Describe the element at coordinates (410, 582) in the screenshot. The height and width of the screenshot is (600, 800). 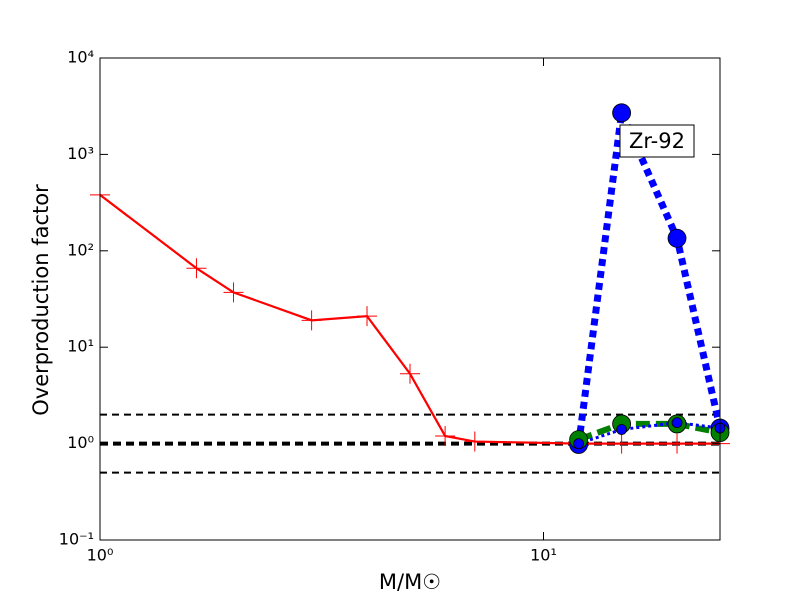
I see `x-axis-label: M/M☉` at that location.